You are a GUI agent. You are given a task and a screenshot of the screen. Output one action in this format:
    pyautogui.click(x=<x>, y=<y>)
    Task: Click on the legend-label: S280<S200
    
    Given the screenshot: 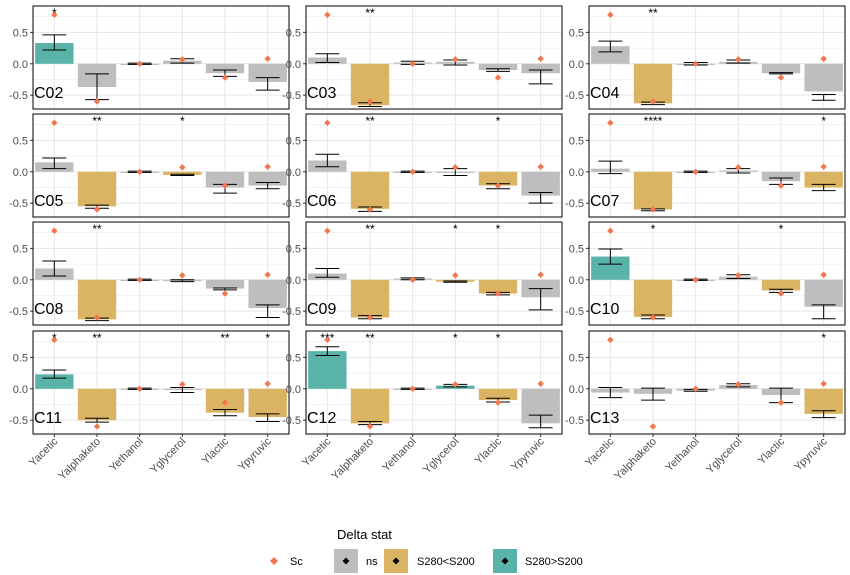 What is the action you would take?
    pyautogui.click(x=446, y=562)
    